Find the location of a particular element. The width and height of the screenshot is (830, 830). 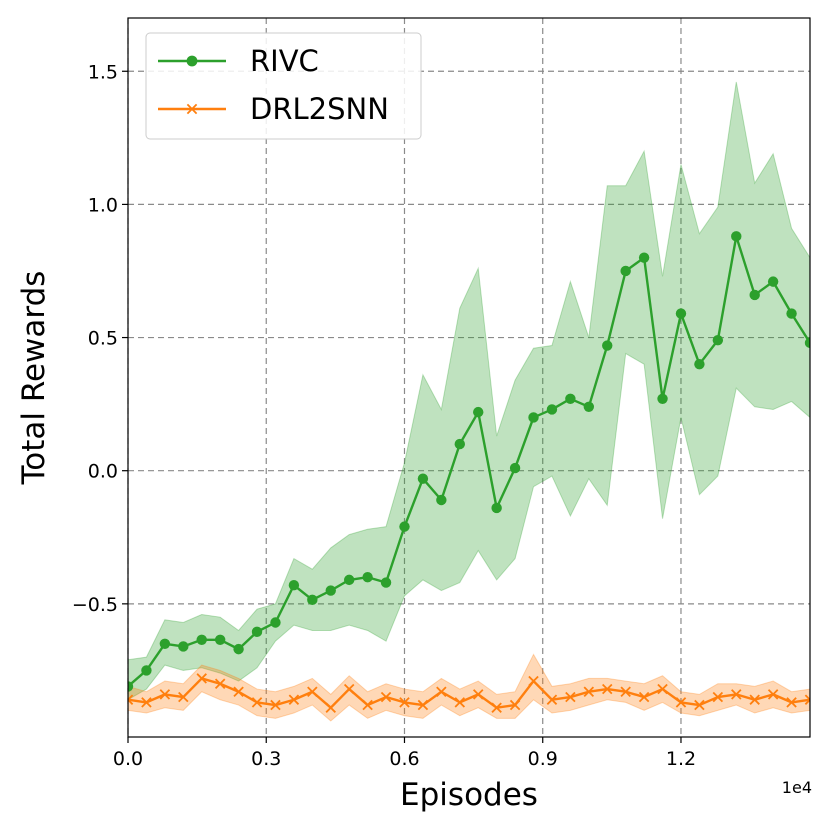

legend: RIVC DRL2SNN is located at coordinates (283, 86).